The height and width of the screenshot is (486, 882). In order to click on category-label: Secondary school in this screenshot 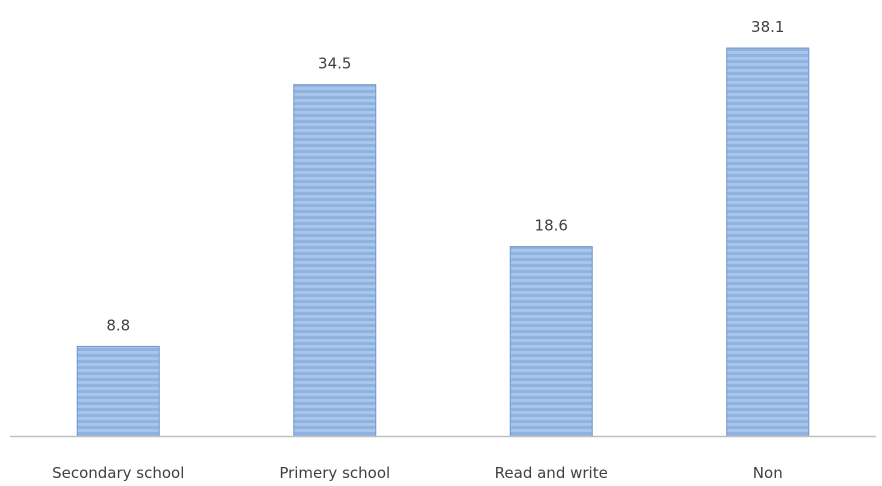, I will do `click(118, 473)`.